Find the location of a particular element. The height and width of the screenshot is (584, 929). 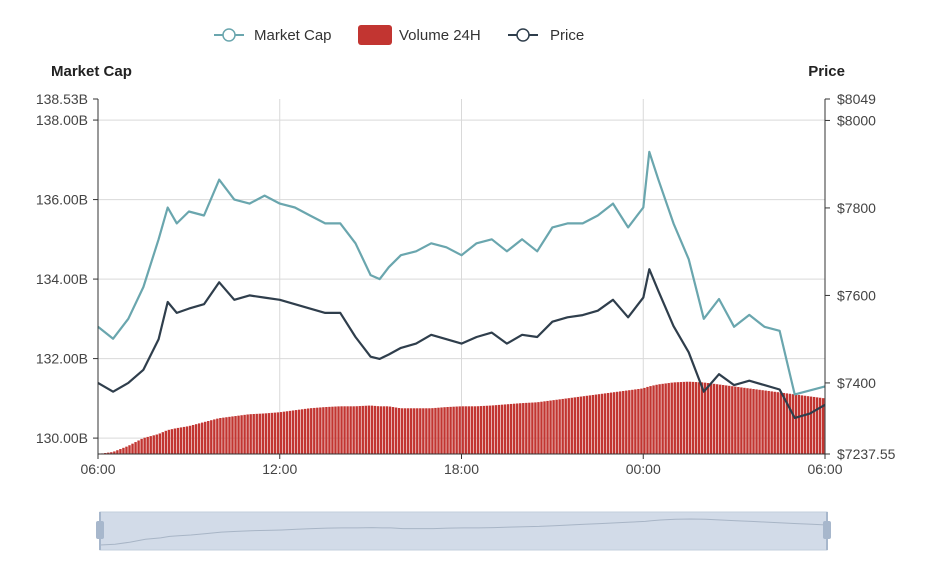

legend-item-market-cap: Market Cap is located at coordinates (273, 35).